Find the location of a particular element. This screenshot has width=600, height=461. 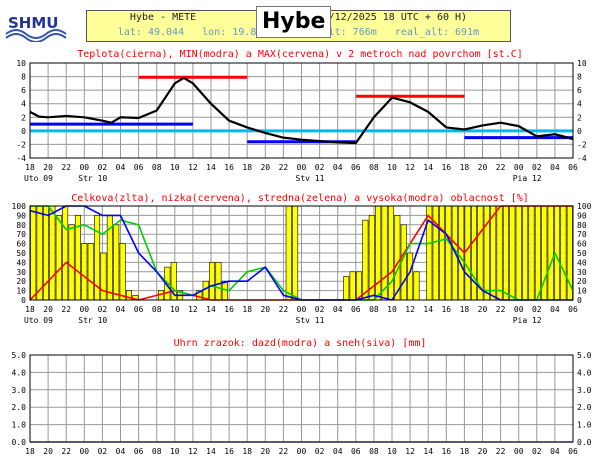

y-tick-label-right: 6 is located at coordinates (579, 90).